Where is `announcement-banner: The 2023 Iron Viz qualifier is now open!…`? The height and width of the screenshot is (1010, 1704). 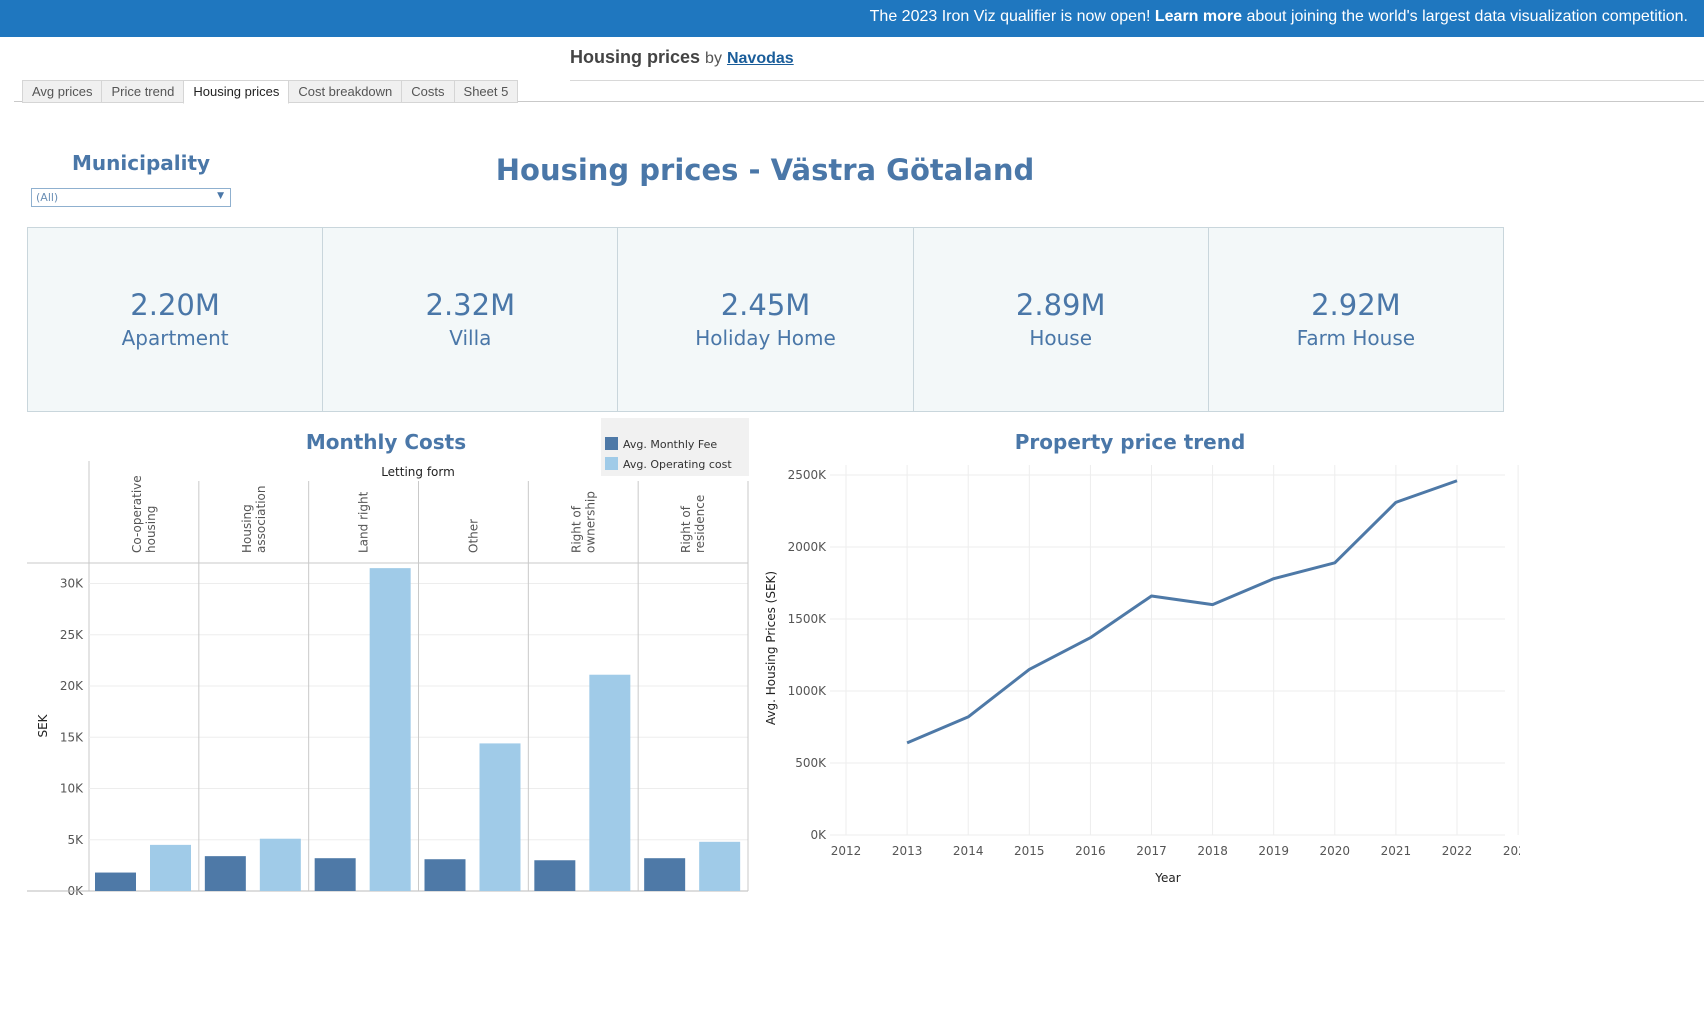 announcement-banner: The 2023 Iron Viz qualifier is now open!… is located at coordinates (852, 18).